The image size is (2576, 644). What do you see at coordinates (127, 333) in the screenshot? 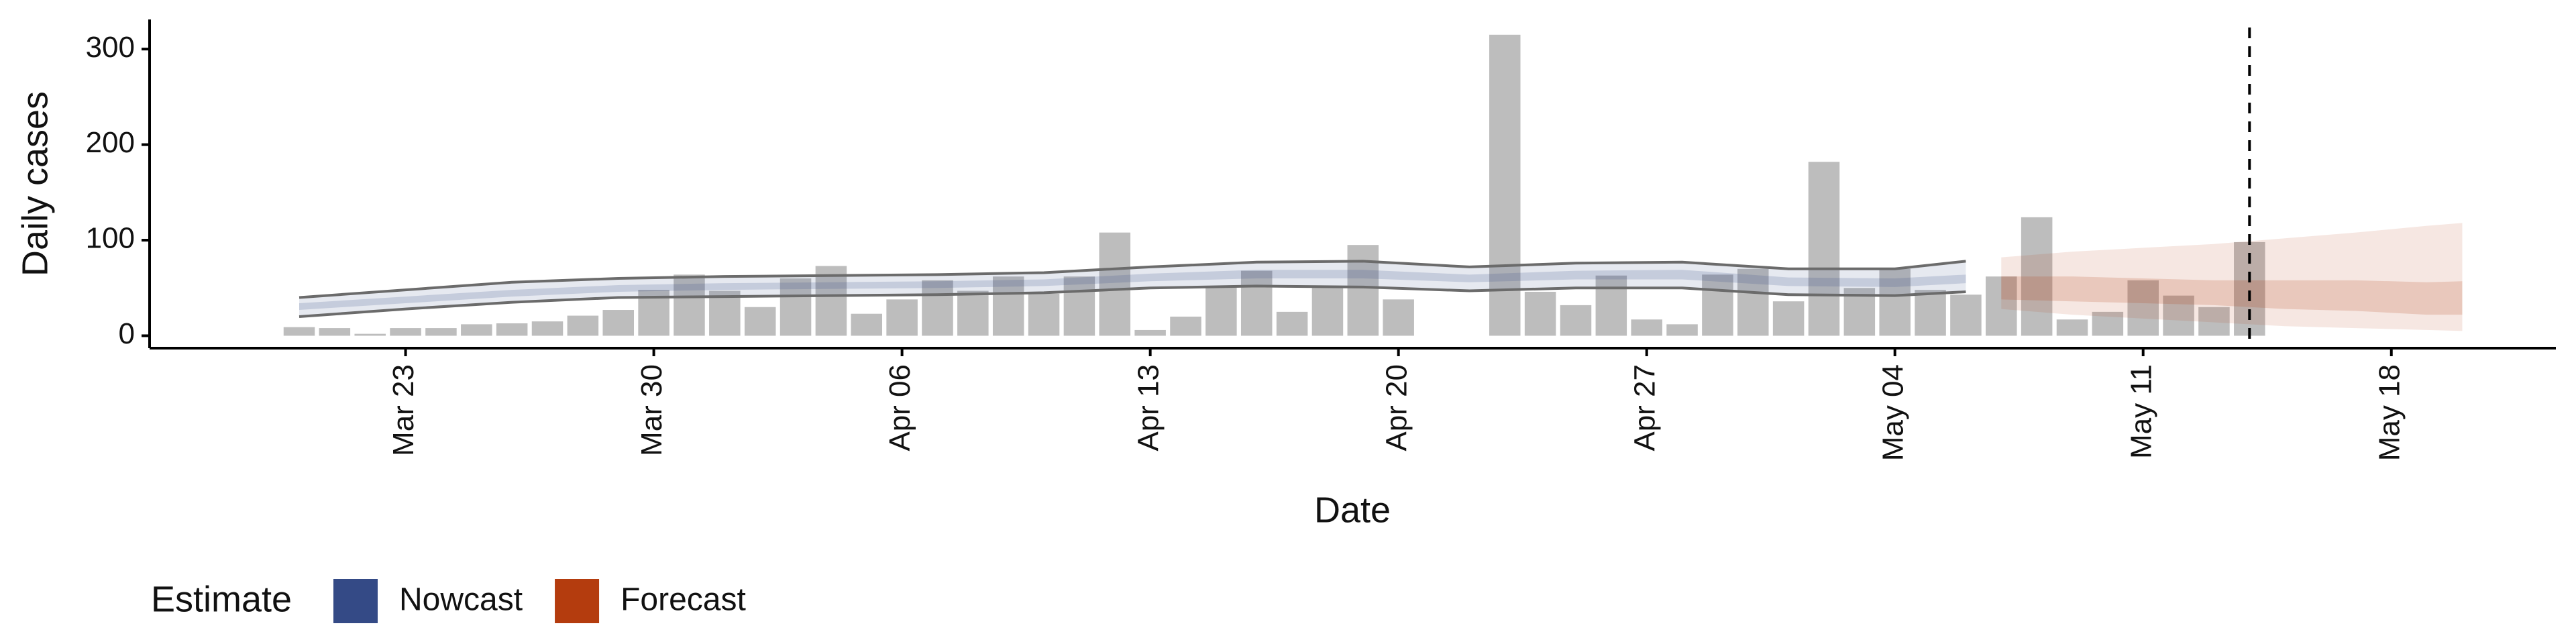
I see `y-tick-label: 0` at bounding box center [127, 333].